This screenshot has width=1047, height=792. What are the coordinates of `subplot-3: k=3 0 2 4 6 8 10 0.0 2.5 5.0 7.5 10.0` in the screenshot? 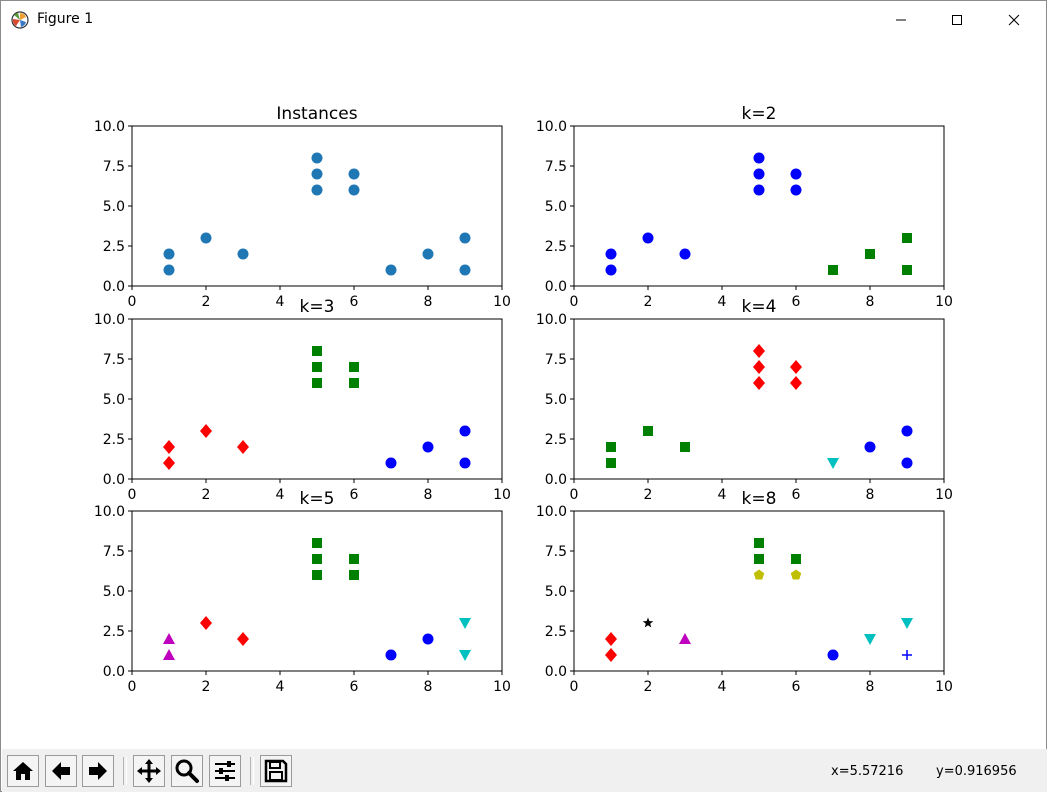 It's located at (302, 400).